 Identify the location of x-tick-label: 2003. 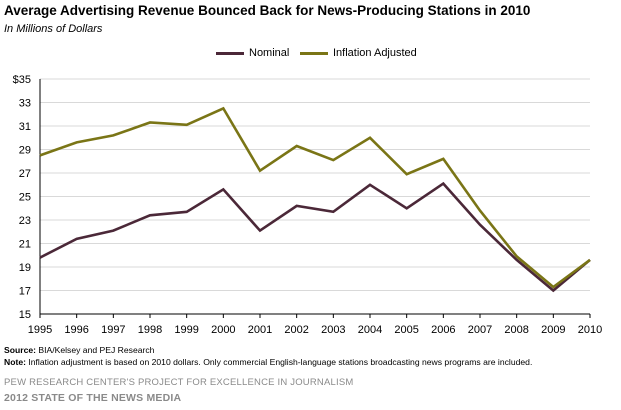
(333, 330).